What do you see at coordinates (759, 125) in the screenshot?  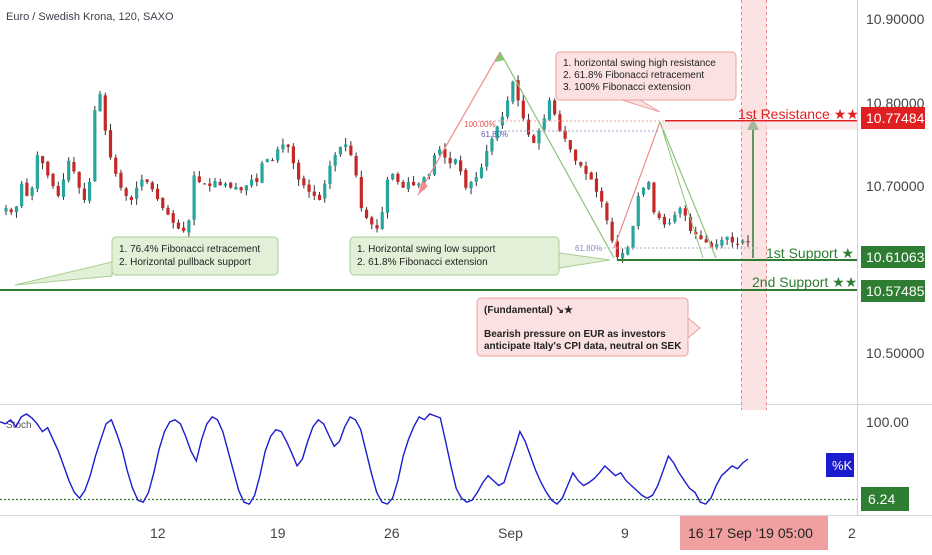 I see `resistance-zone` at bounding box center [759, 125].